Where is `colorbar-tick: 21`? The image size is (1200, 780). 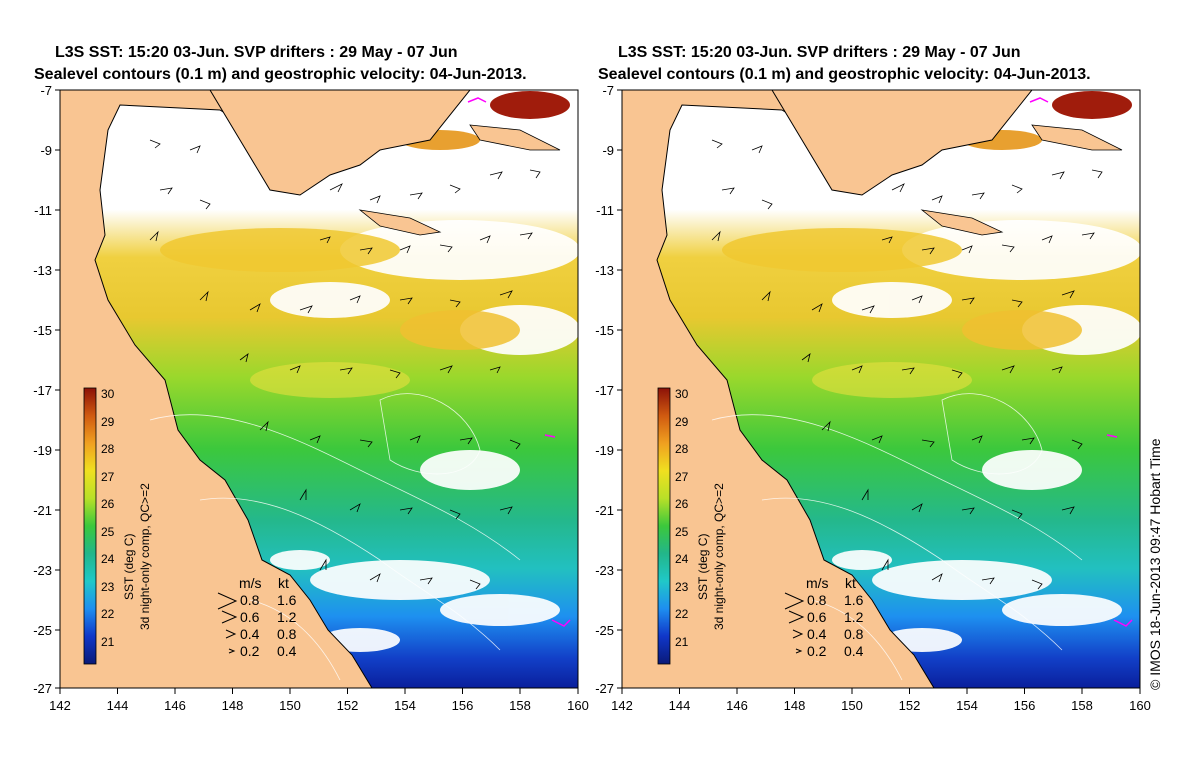
colorbar-tick: 21 is located at coordinates (108, 642).